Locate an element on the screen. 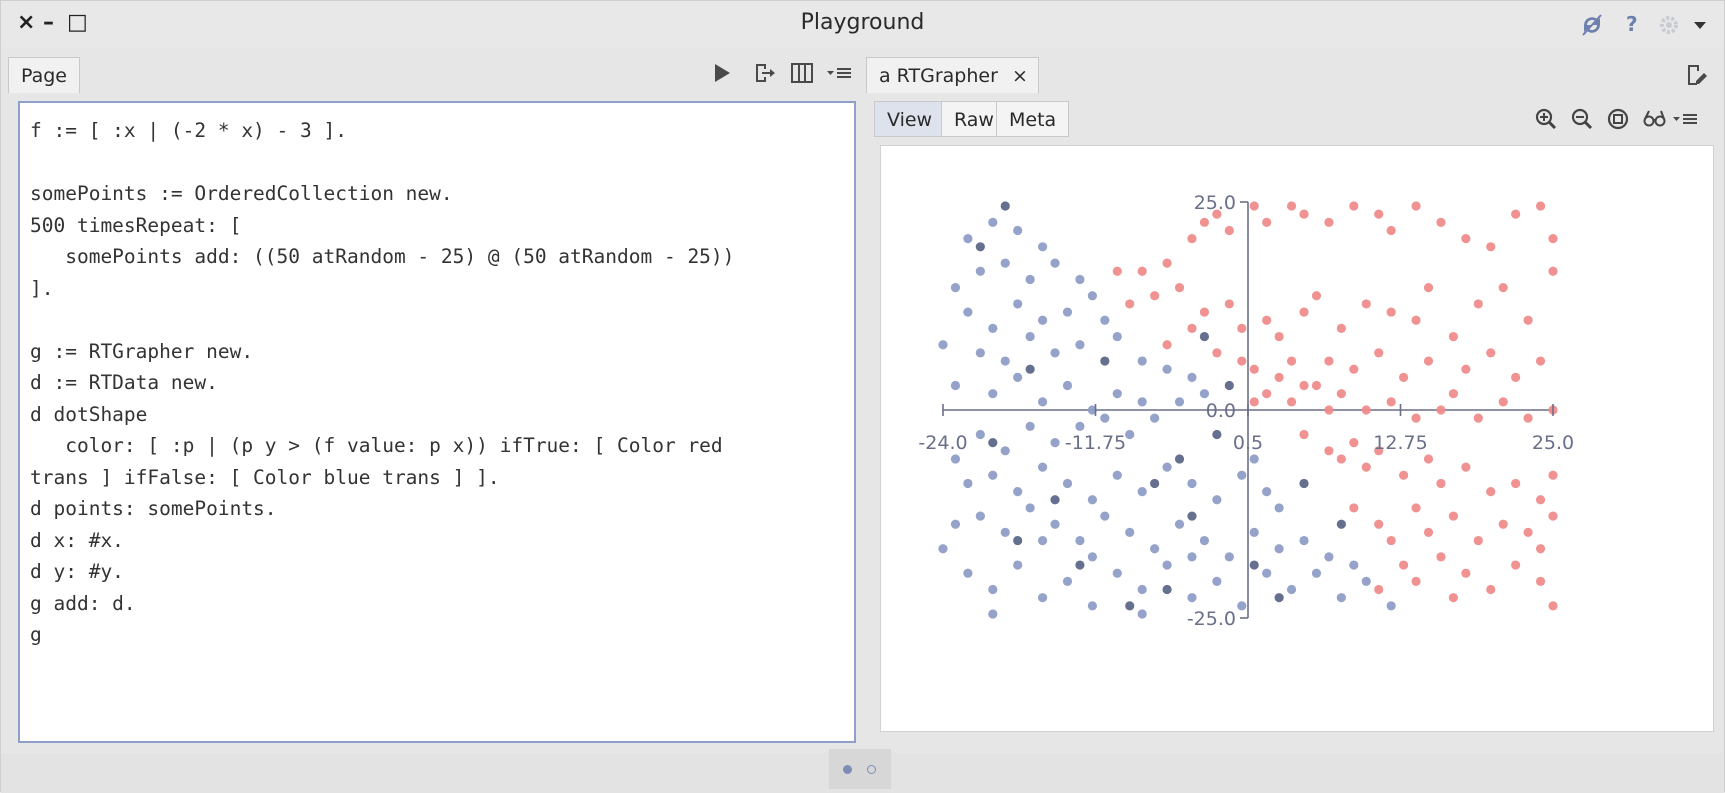 Image resolution: width=1725 pixels, height=793 pixels. zoom-out-icon is located at coordinates (1582, 122).